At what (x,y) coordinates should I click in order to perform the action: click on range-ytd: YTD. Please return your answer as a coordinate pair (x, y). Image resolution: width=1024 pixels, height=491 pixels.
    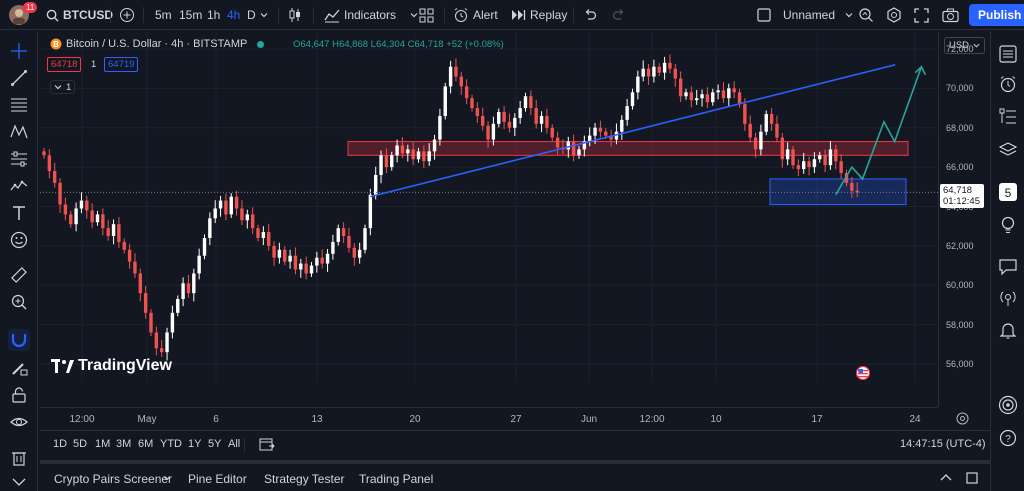
    Looking at the image, I should click on (171, 444).